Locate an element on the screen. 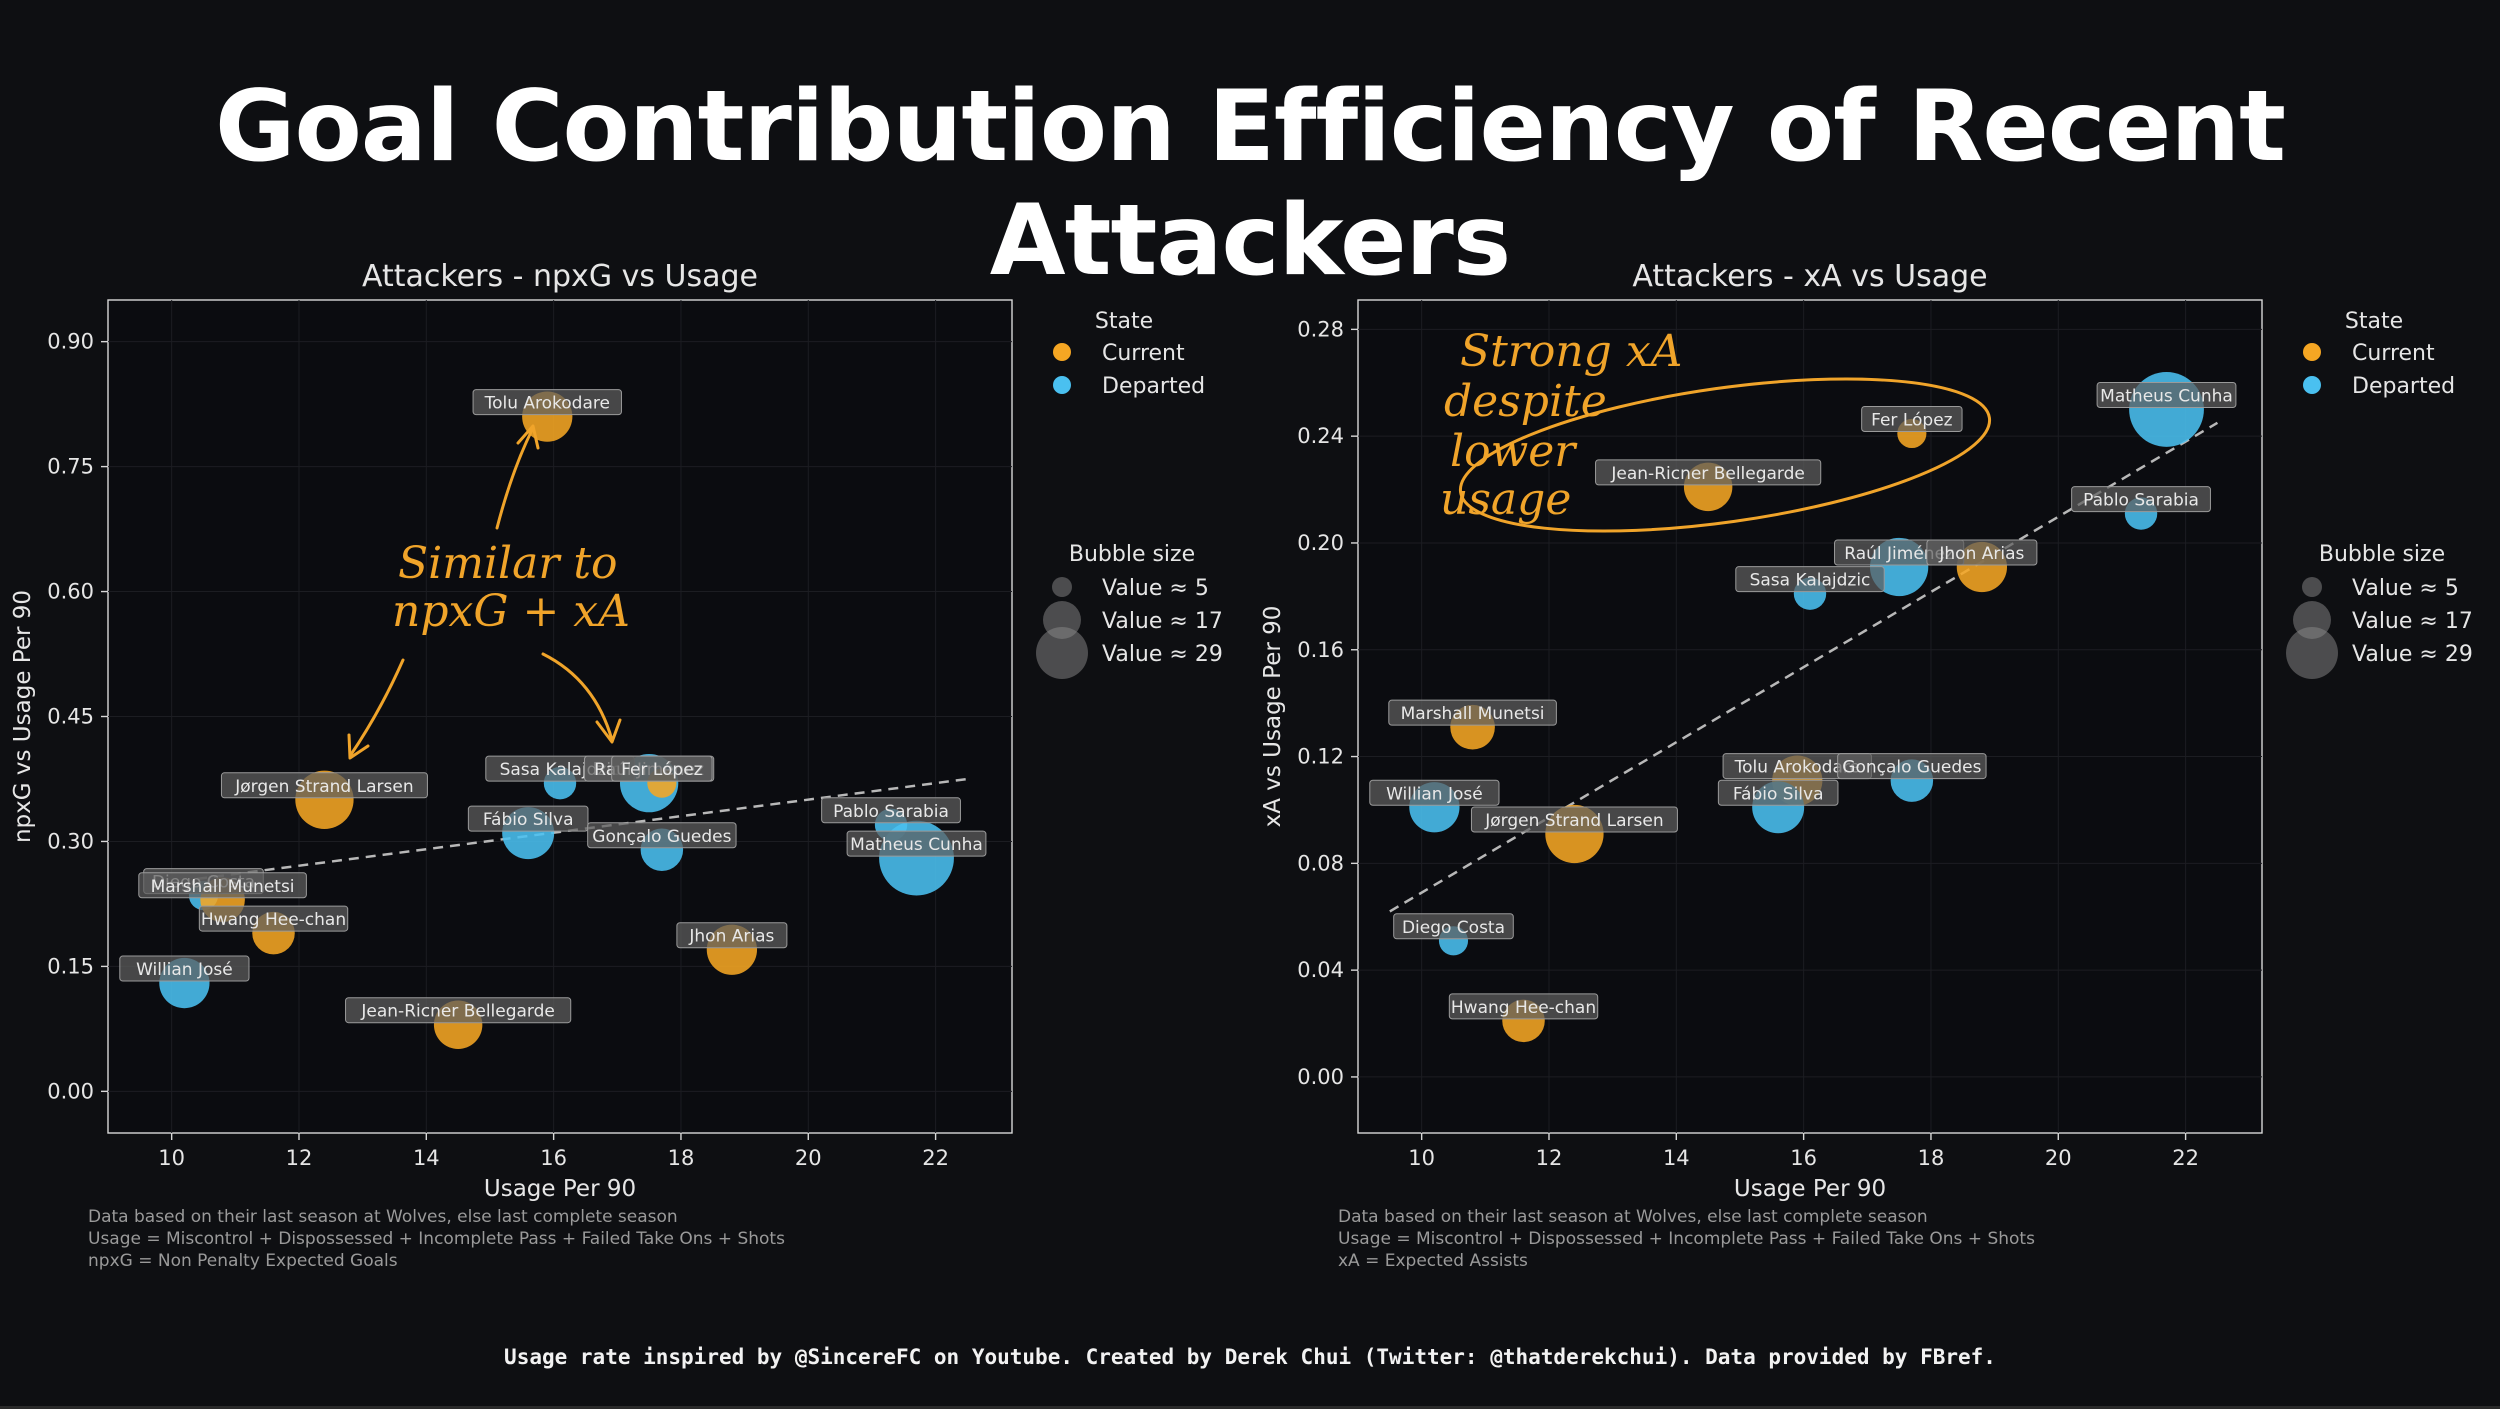 The width and height of the screenshot is (2500, 1409). legend-state-label: Current is located at coordinates (2393, 353).